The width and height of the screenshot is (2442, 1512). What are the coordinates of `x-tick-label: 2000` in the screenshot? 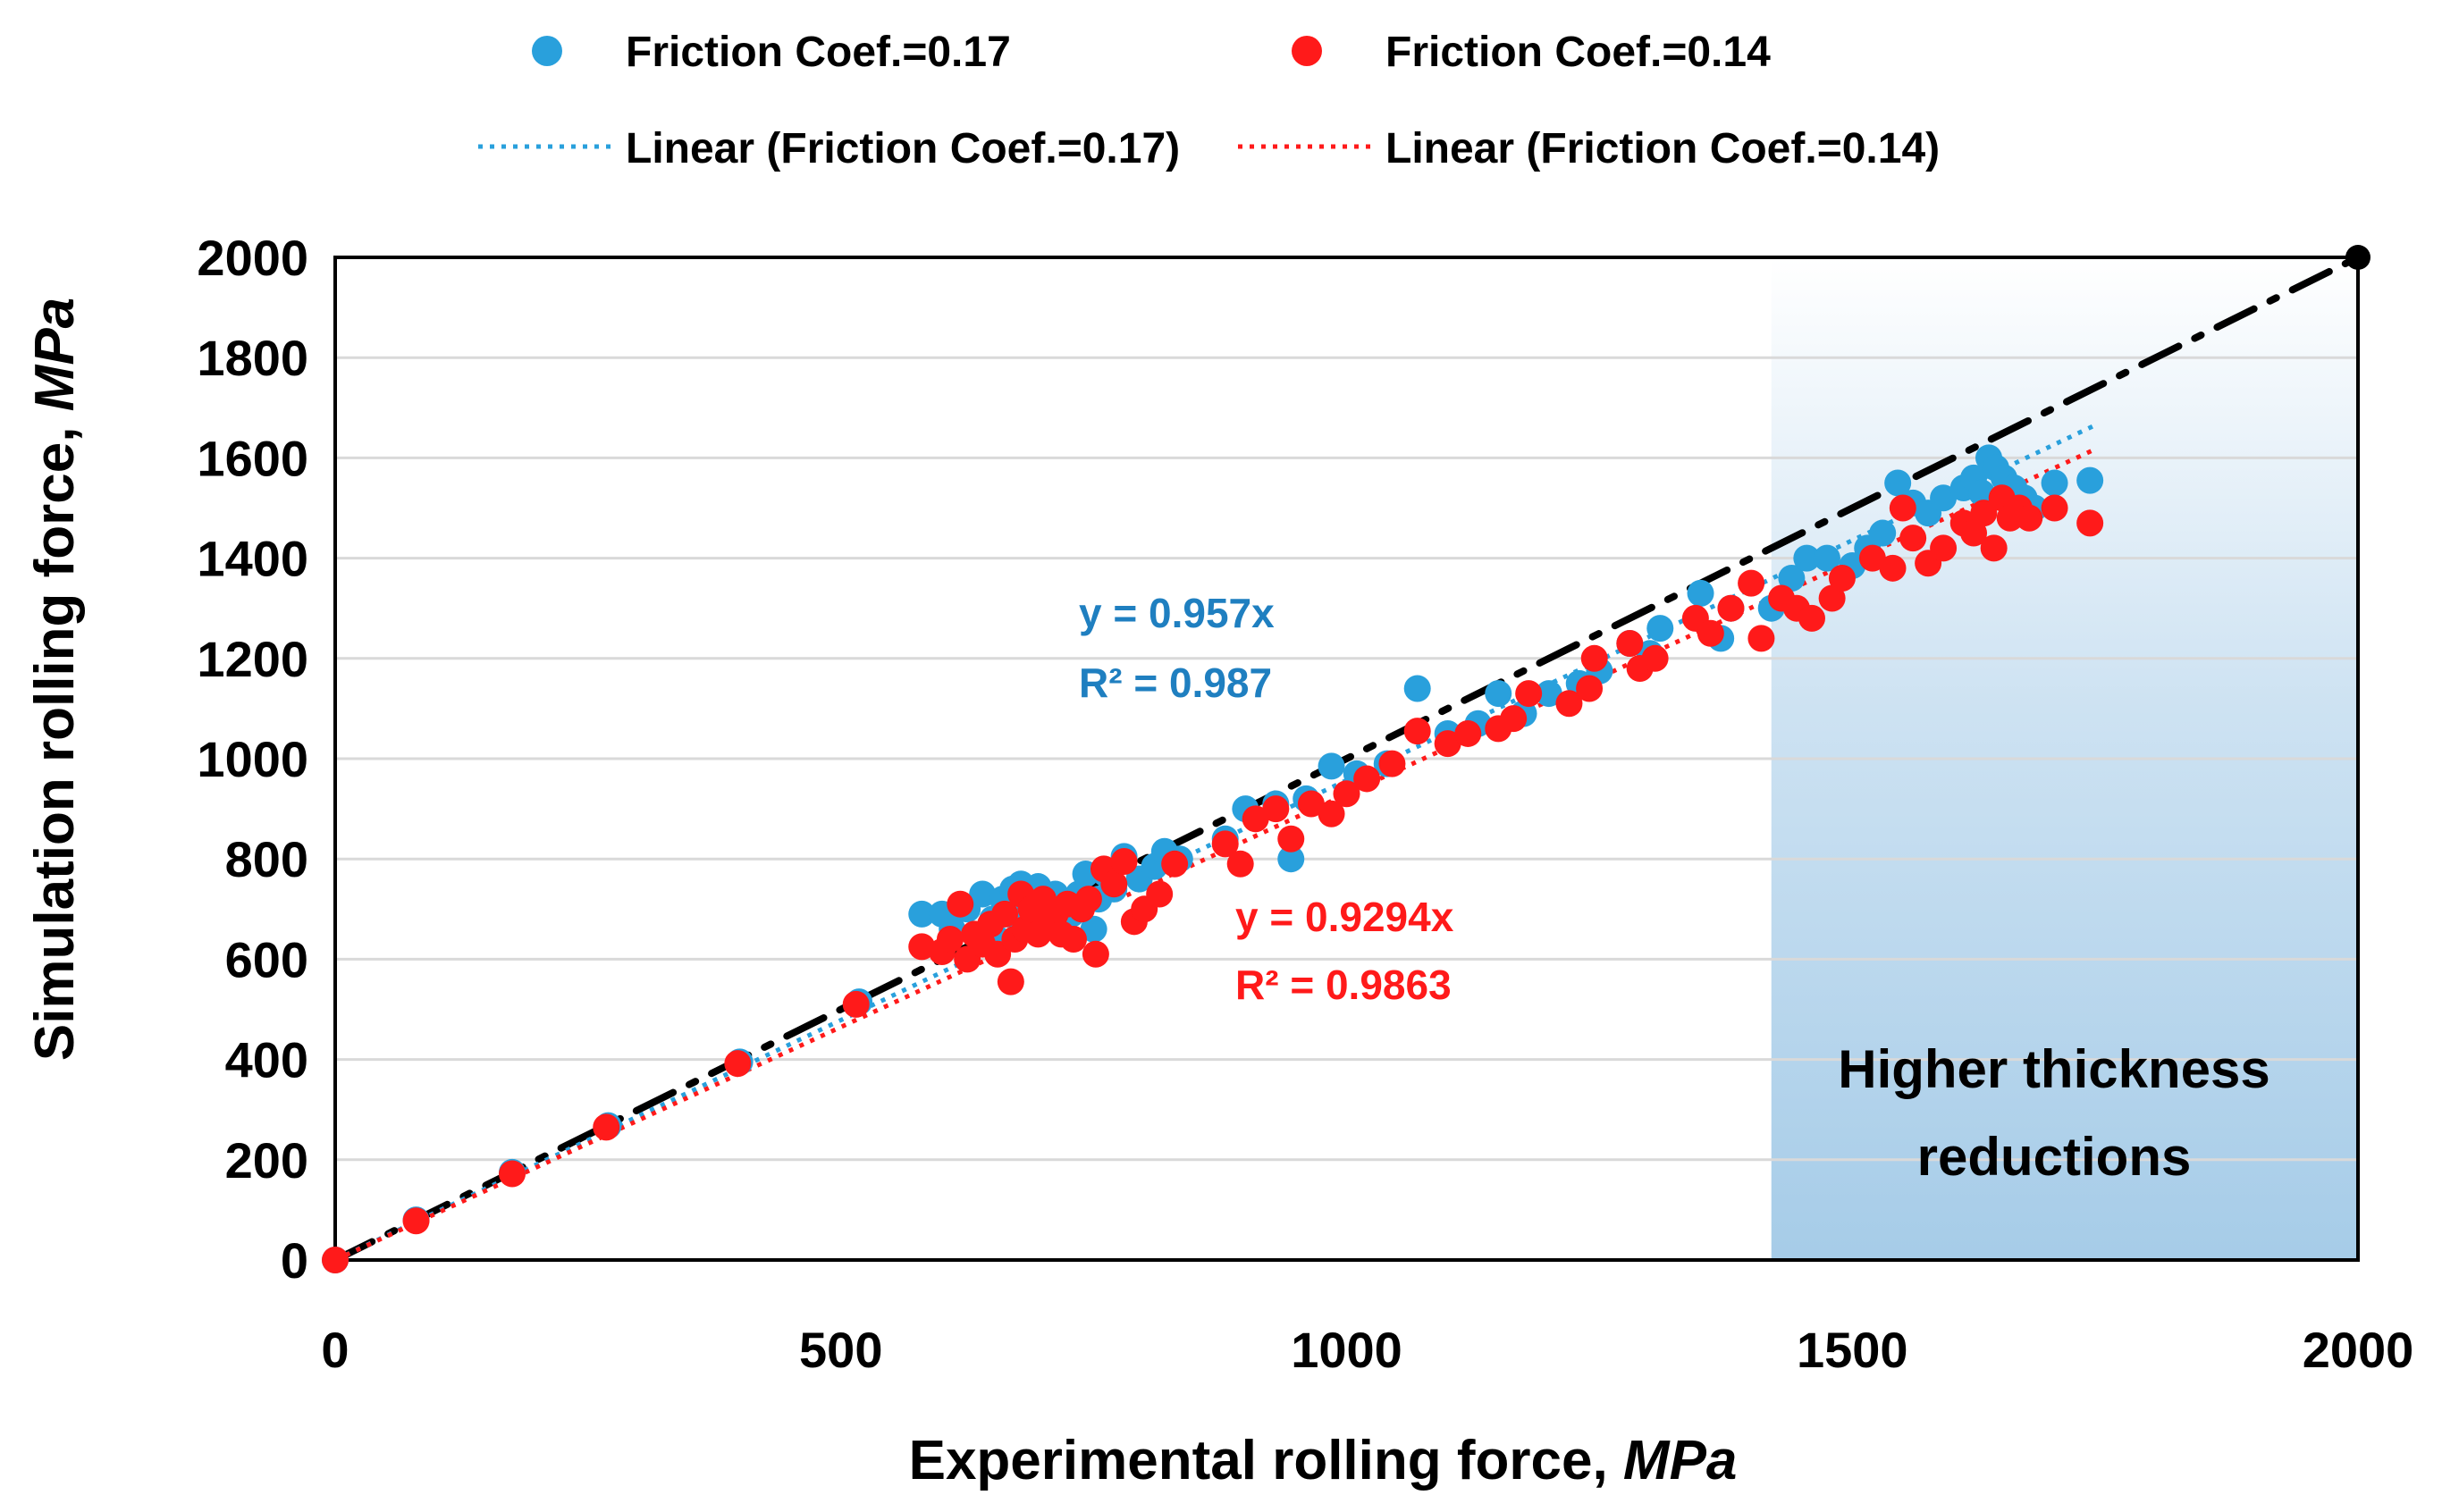 It's located at (2358, 1350).